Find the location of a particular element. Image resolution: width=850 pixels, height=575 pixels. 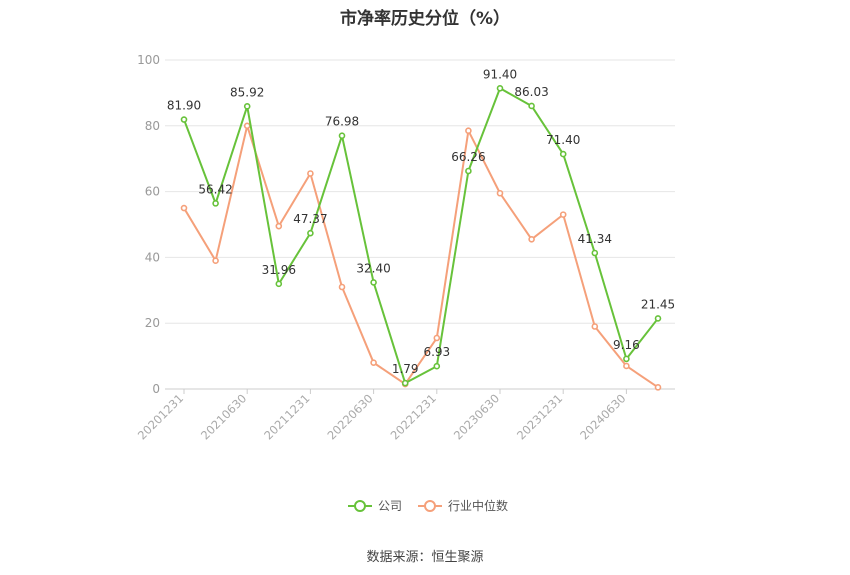

data-label: 76.98 is located at coordinates (342, 122).